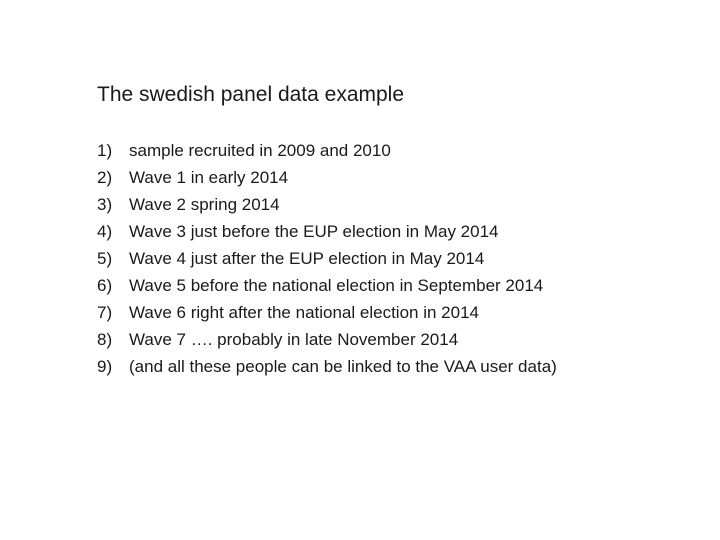 This screenshot has width=720, height=540. Describe the element at coordinates (105, 231) in the screenshot. I see `list-item-number: 4)` at that location.